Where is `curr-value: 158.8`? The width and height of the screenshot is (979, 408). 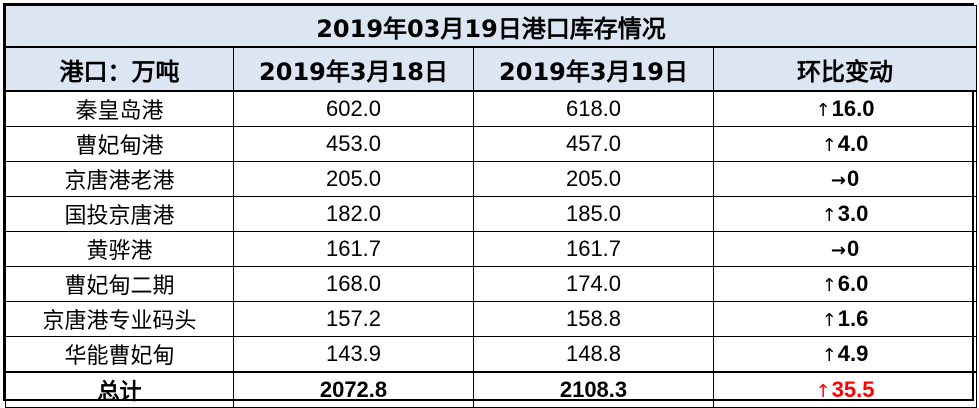 curr-value: 158.8 is located at coordinates (593, 319).